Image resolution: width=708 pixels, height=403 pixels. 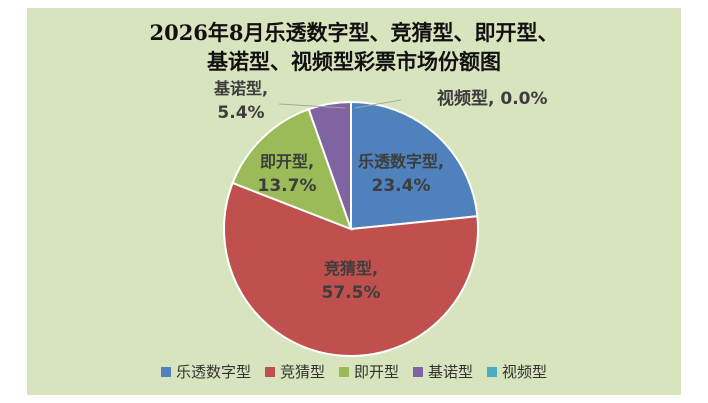 I want to click on legend-item: 即开型, so click(x=368, y=371).